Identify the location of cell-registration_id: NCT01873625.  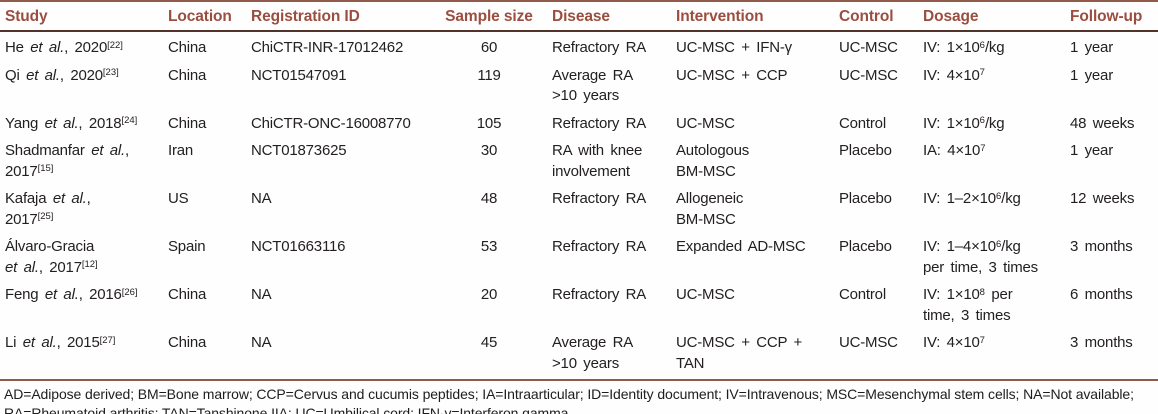
(299, 150).